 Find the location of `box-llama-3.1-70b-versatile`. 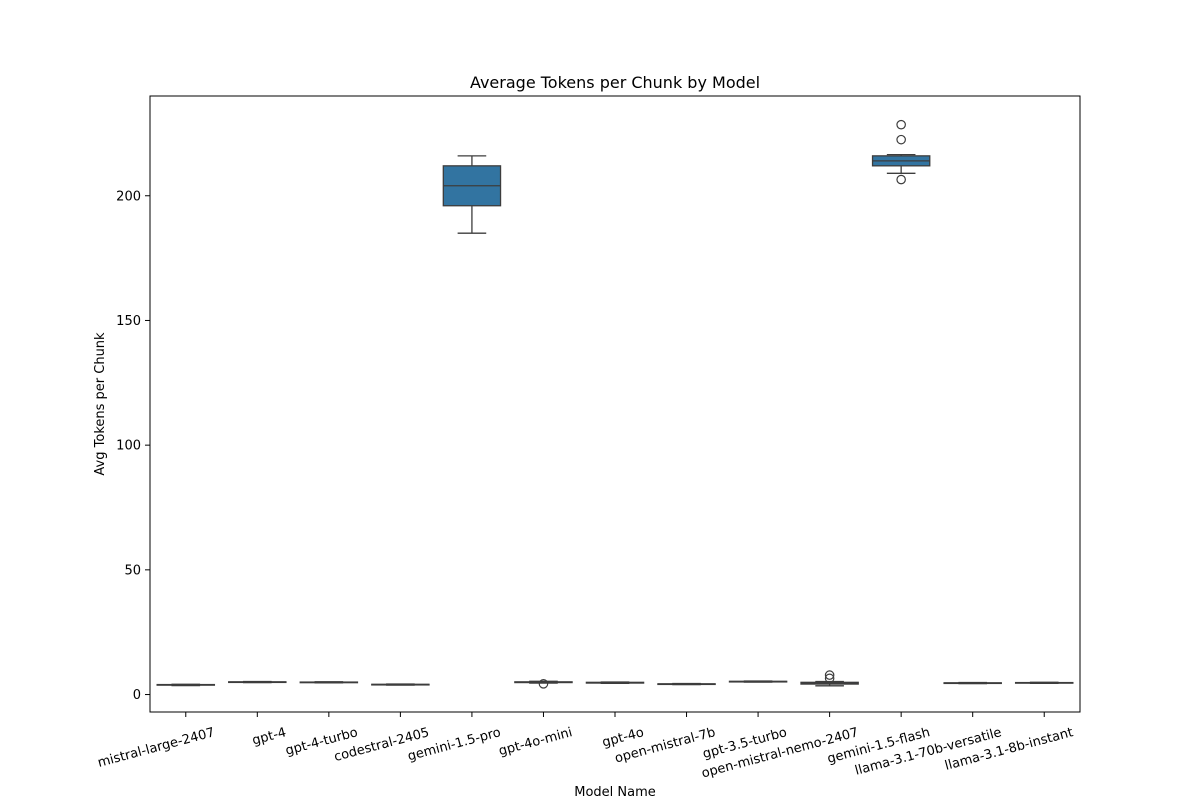

box-llama-3.1-70b-versatile is located at coordinates (972, 683).